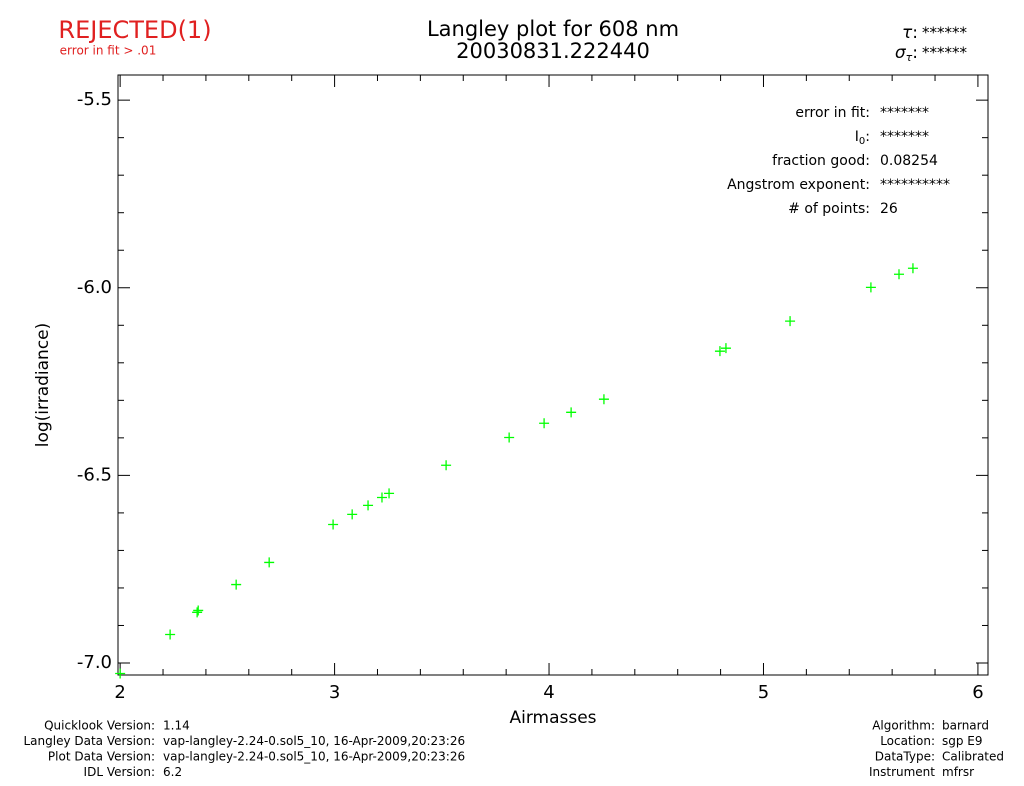  I want to click on footer-label: Langley Data Version:, so click(89, 741).